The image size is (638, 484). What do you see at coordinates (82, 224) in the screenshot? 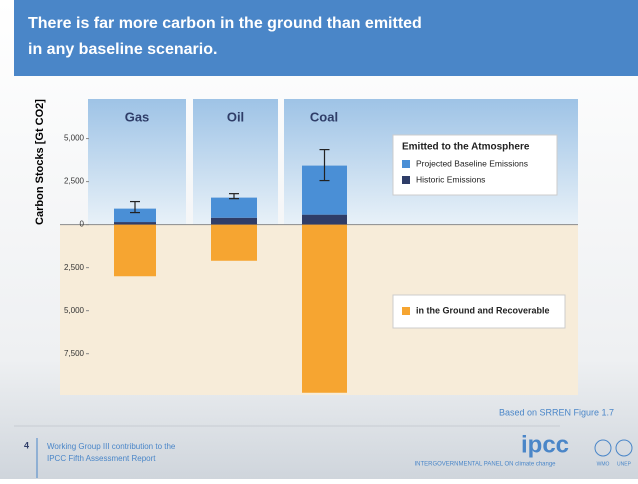
I see `y-tick-label: 0` at bounding box center [82, 224].